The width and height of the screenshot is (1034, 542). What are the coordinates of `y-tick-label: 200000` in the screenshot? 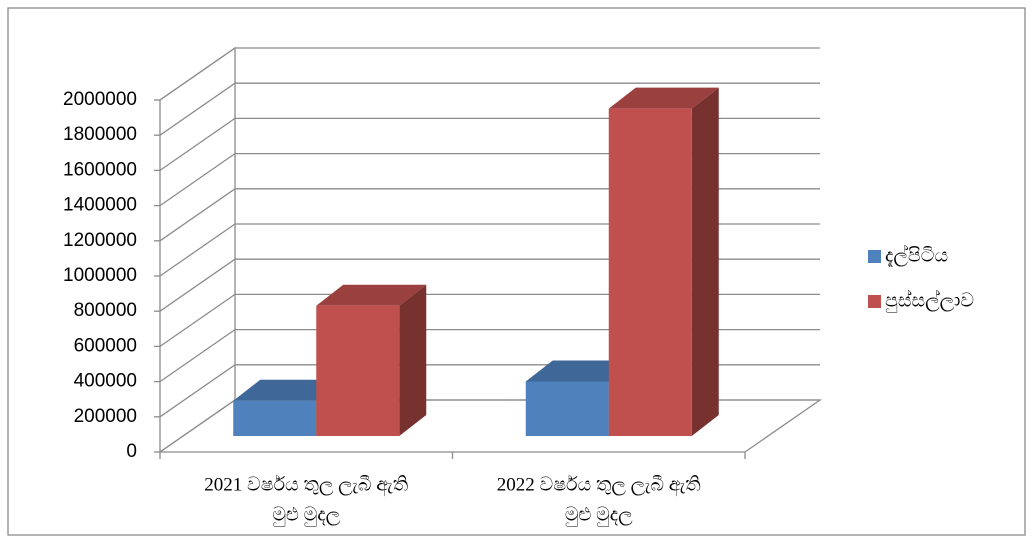 It's located at (105, 416).